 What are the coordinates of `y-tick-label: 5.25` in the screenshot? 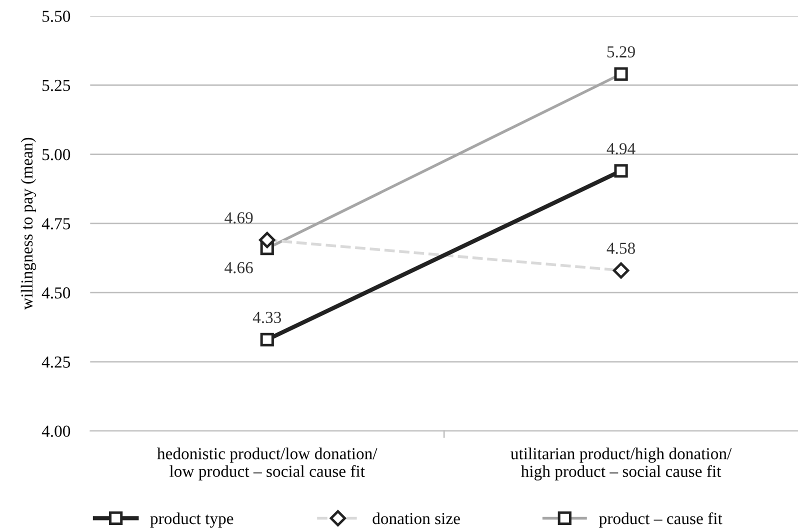 It's located at (56, 86).